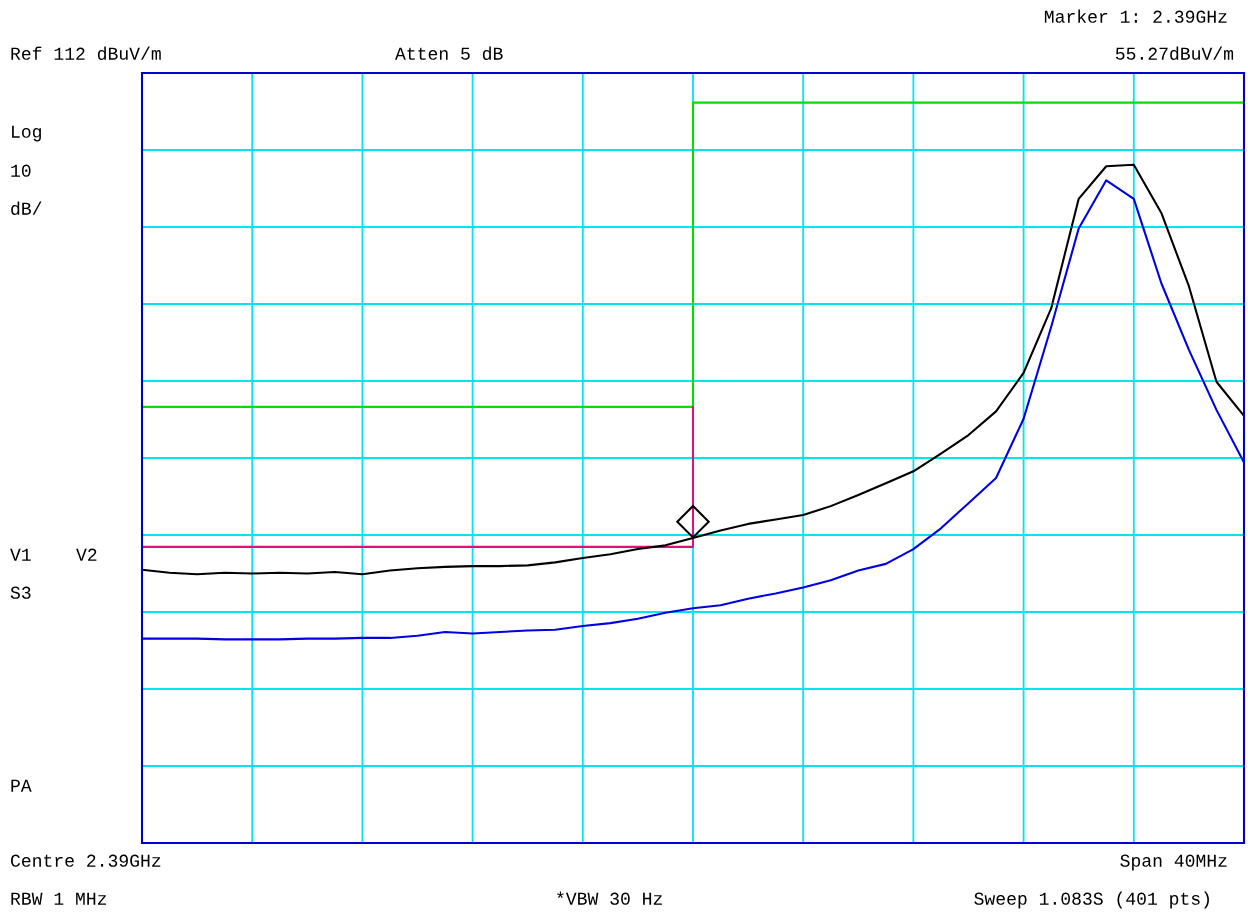 This screenshot has height=915, width=1248. I want to click on text: RBW 1 MHz, so click(59, 898).